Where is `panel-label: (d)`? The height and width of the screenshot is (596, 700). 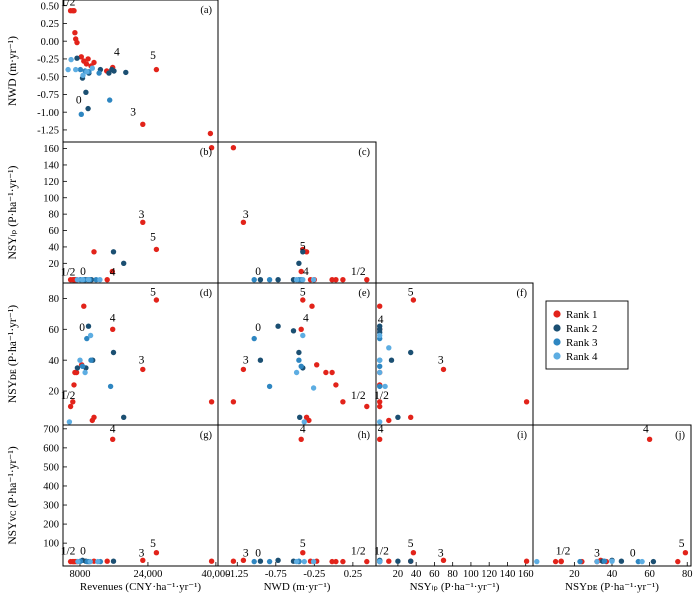 panel-label: (d) is located at coordinates (206, 293).